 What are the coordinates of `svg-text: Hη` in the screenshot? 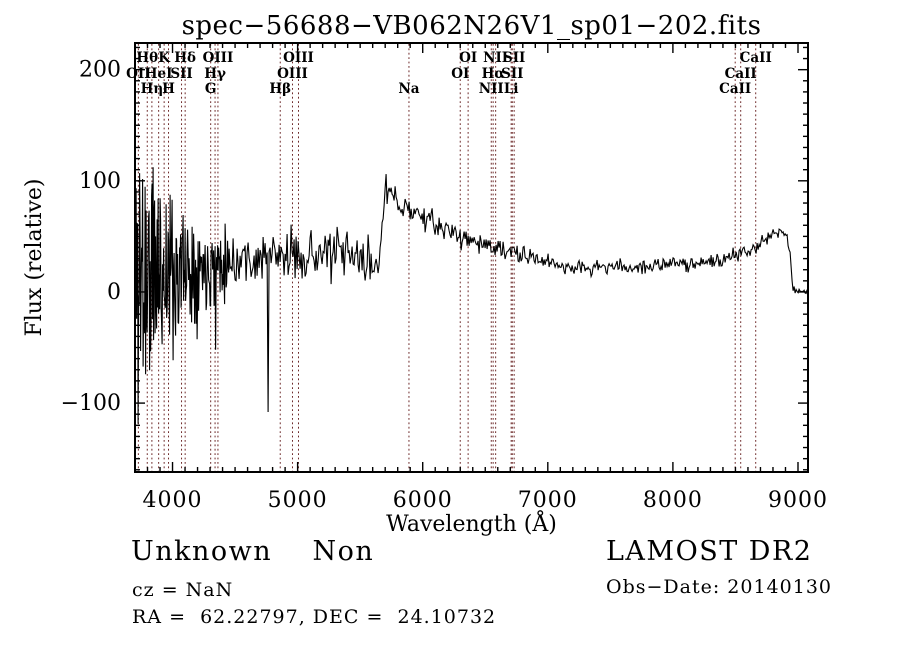 It's located at (152, 89).